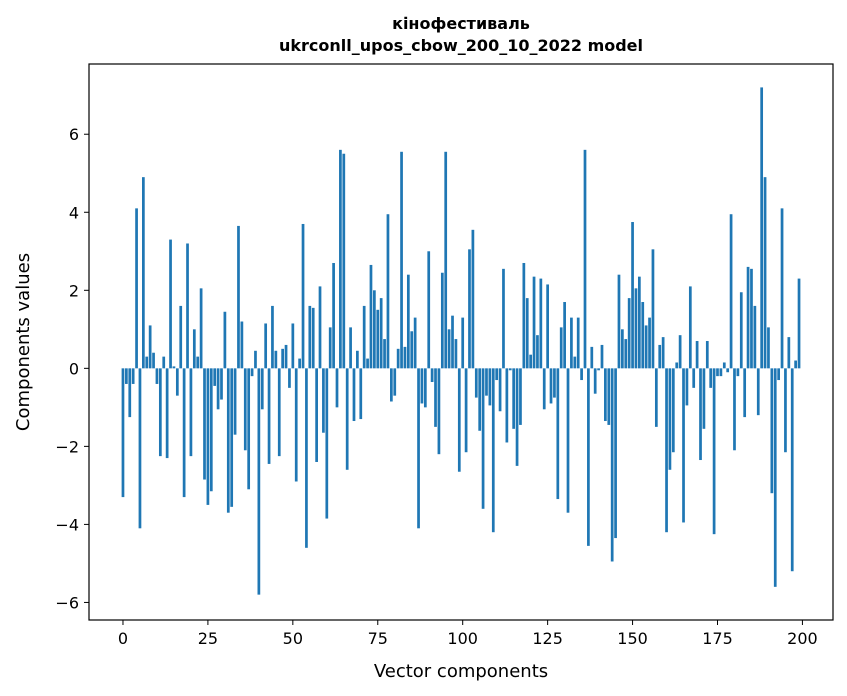 The width and height of the screenshot is (847, 696). What do you see at coordinates (461, 671) in the screenshot?
I see `x-axis-label: Vector components` at bounding box center [461, 671].